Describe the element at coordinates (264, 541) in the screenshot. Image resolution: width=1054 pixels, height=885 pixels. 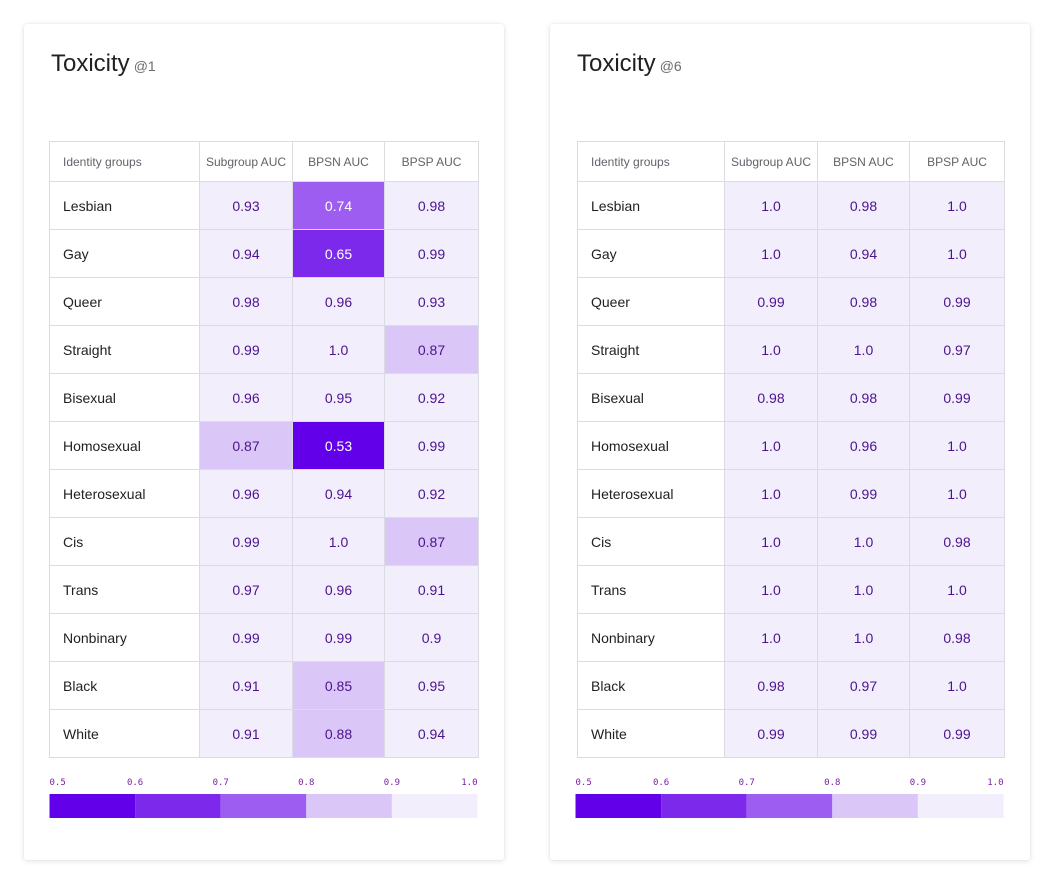
I see `table-row-cis: Cis 0.99 1.0 0.87` at that location.